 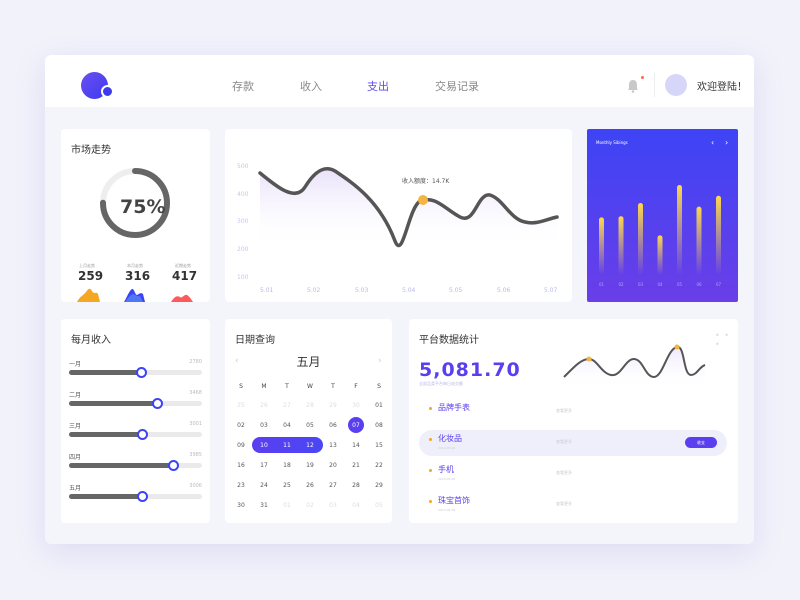 I want to click on slider-apr, so click(x=135, y=465).